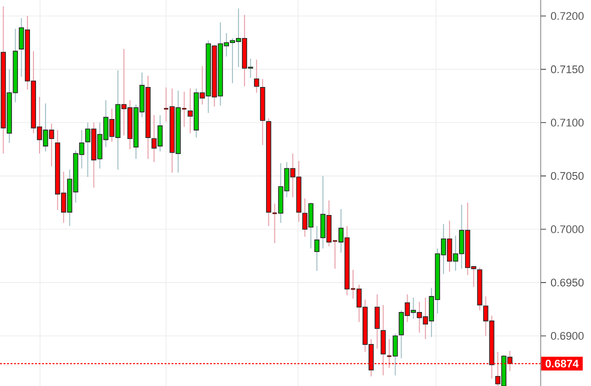 Image resolution: width=591 pixels, height=386 pixels. I want to click on y-tick-label: 0.6950, so click(567, 282).